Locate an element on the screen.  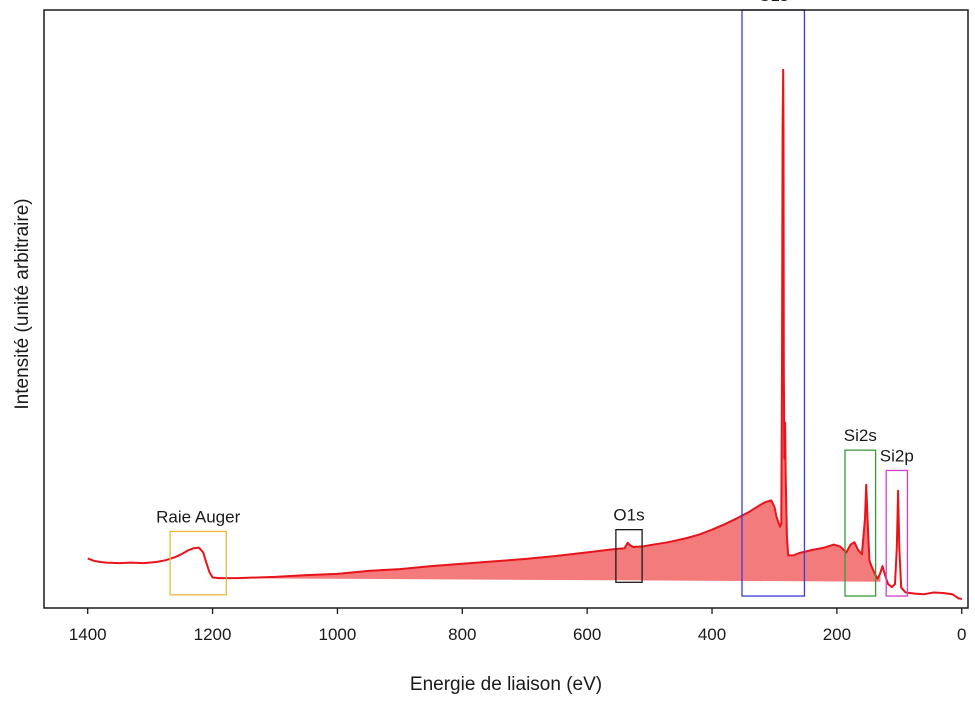
x-tick-label: 400 is located at coordinates (712, 634).